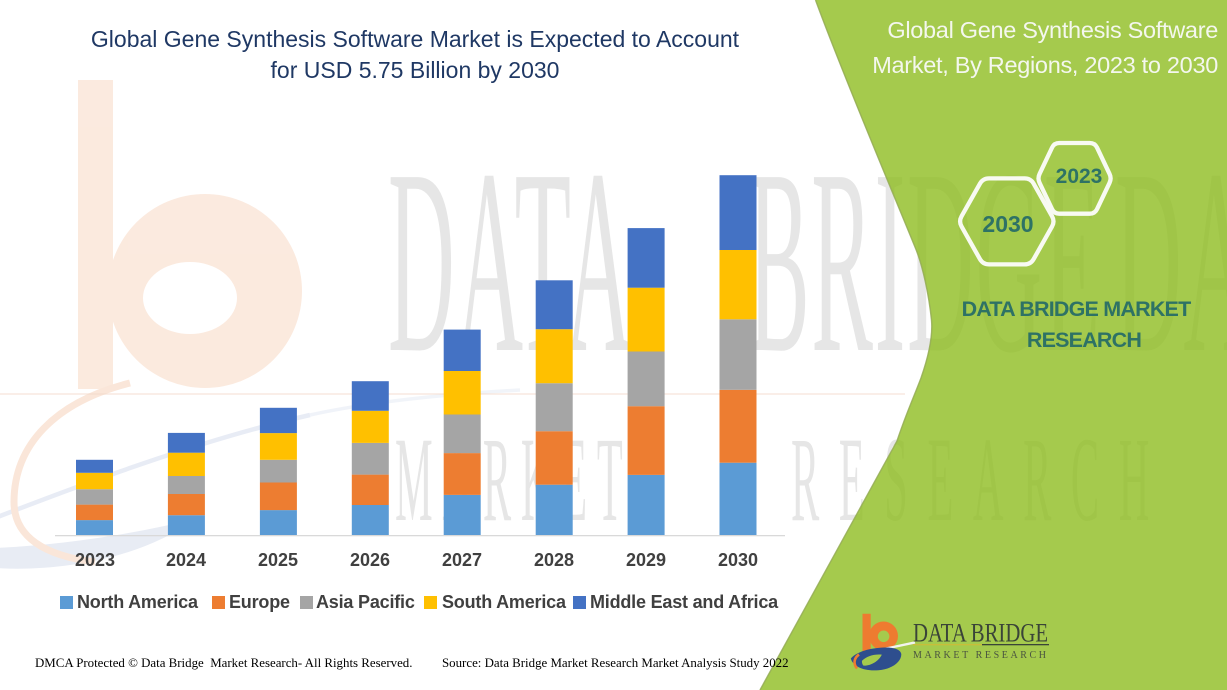 The width and height of the screenshot is (1227, 690). Describe the element at coordinates (979, 655) in the screenshot. I see `svg-text: MARKET RESEARCH` at that location.